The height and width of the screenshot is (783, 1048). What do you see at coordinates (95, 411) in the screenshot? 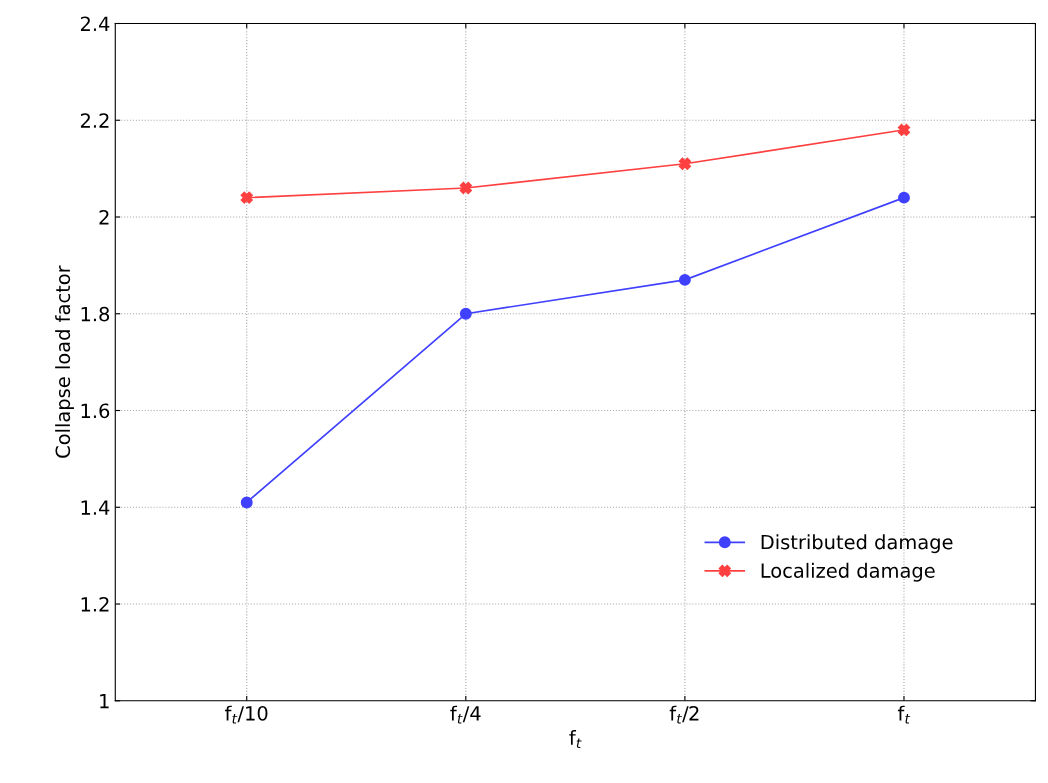
I see `y-tick-label: 1.6` at bounding box center [95, 411].